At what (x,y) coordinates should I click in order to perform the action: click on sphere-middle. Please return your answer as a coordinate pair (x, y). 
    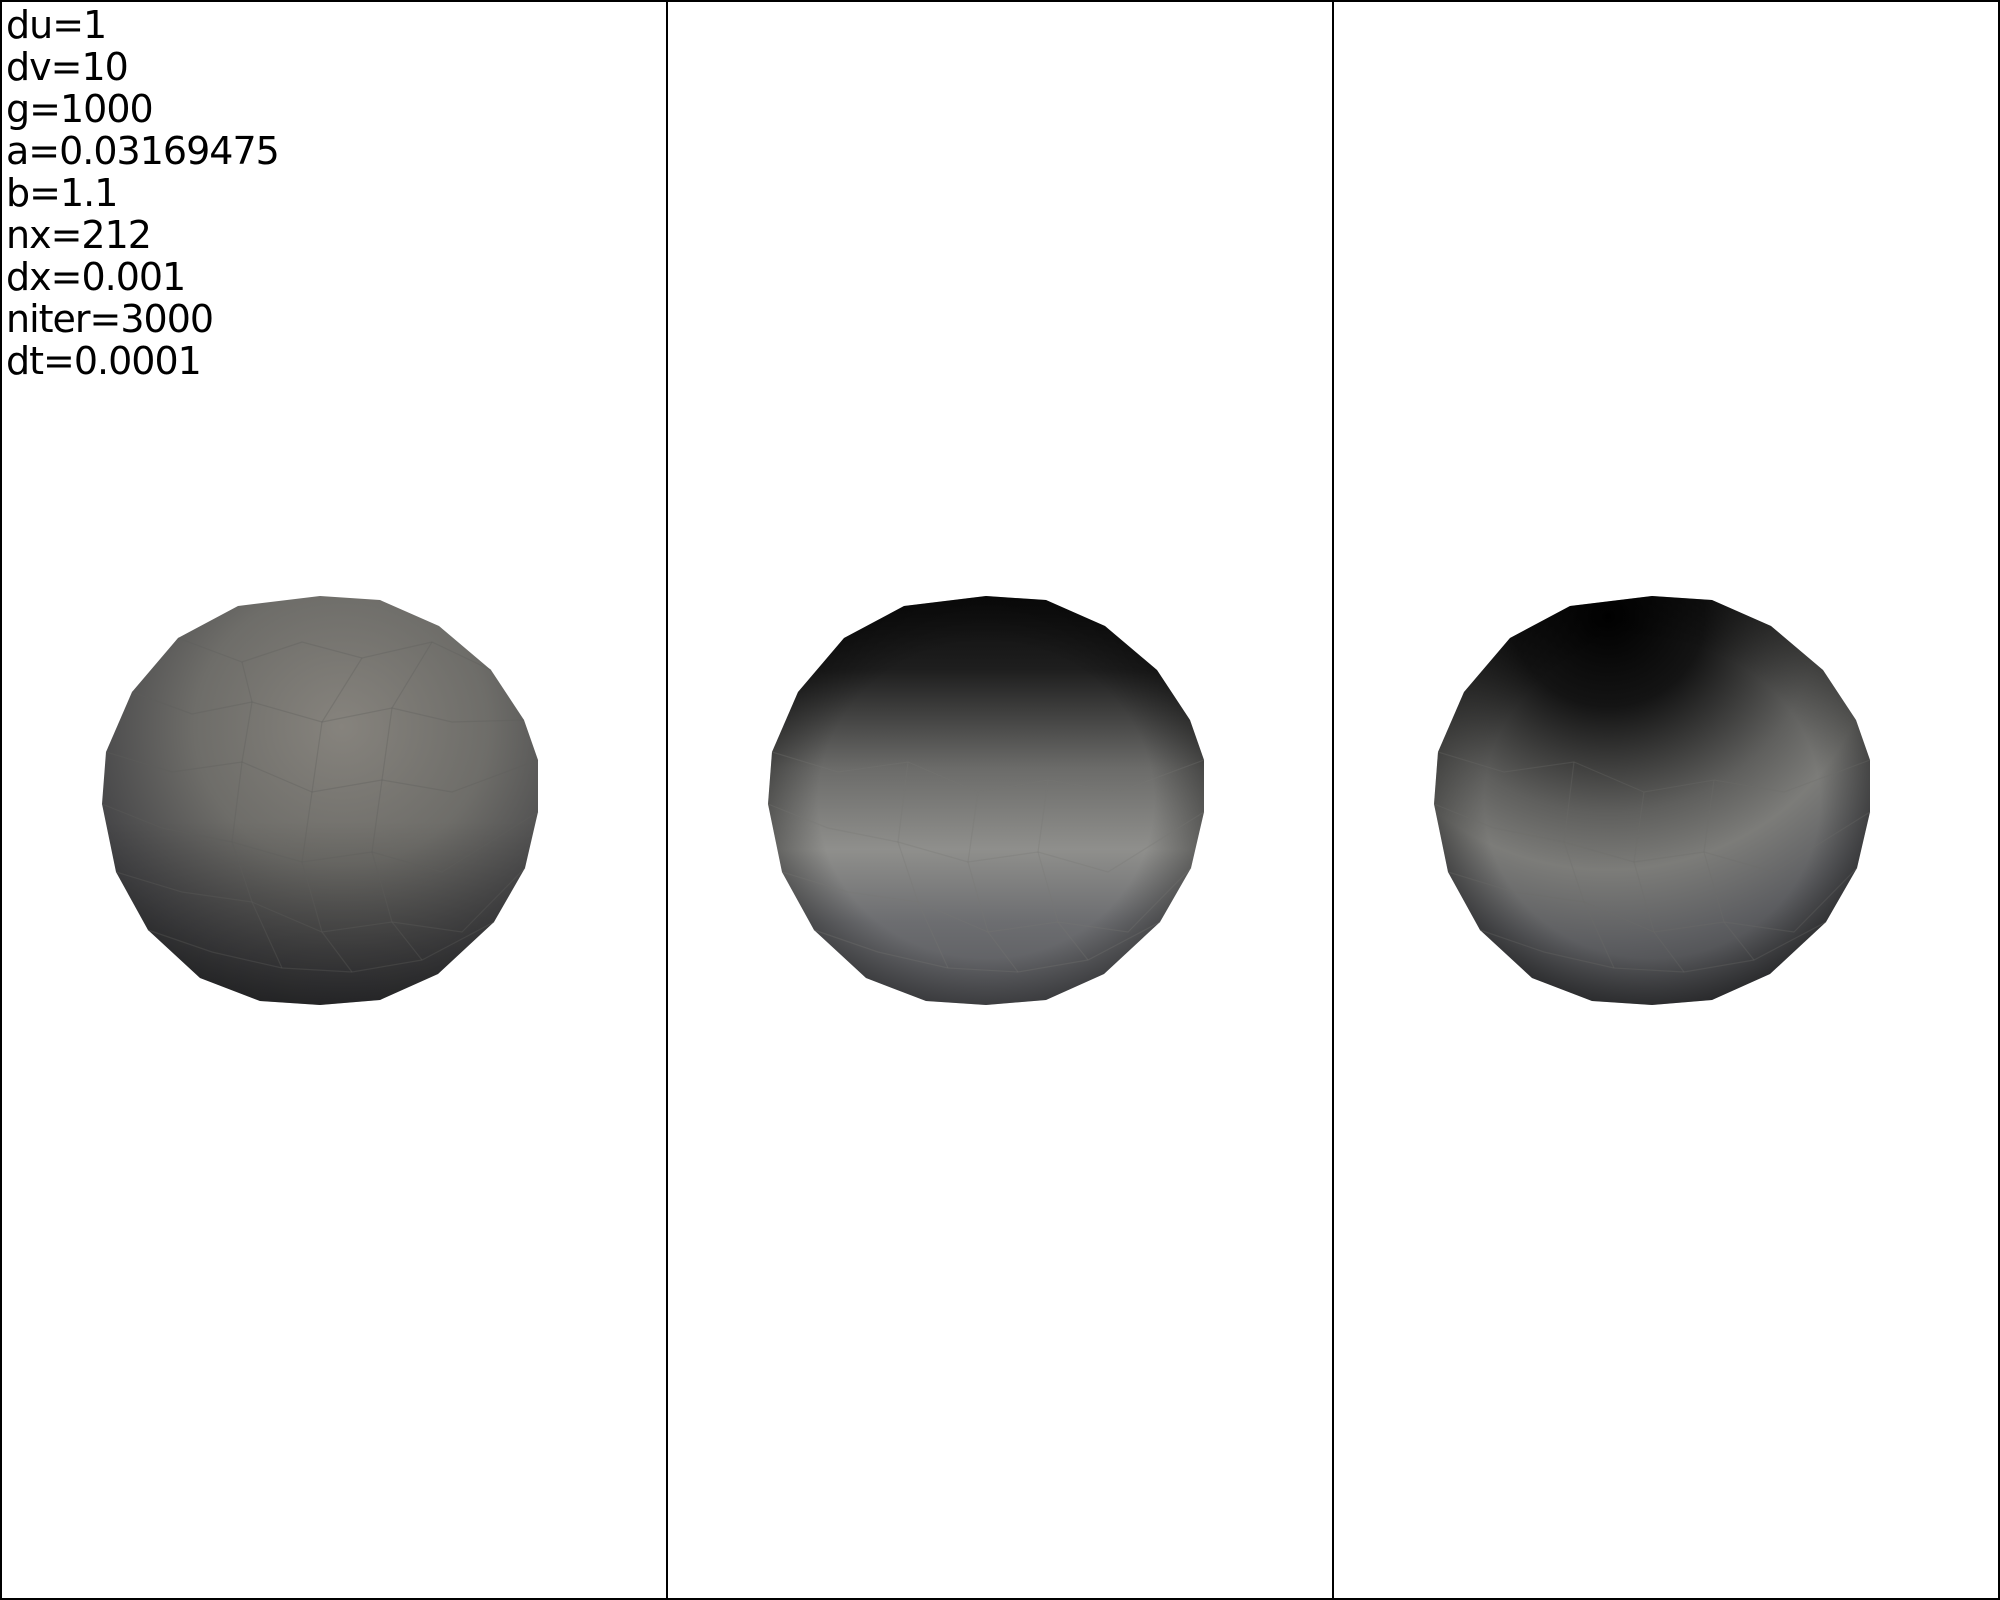
    Looking at the image, I should click on (986, 800).